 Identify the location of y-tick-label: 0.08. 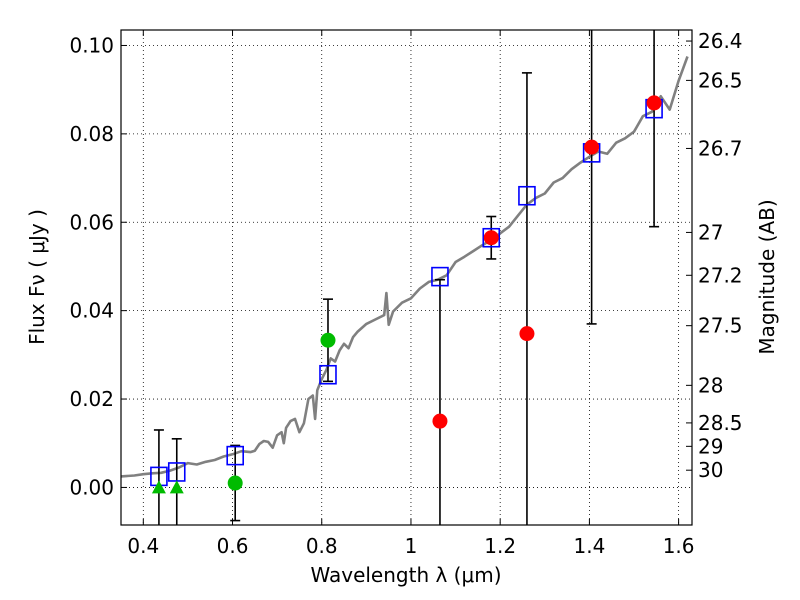
(91, 134).